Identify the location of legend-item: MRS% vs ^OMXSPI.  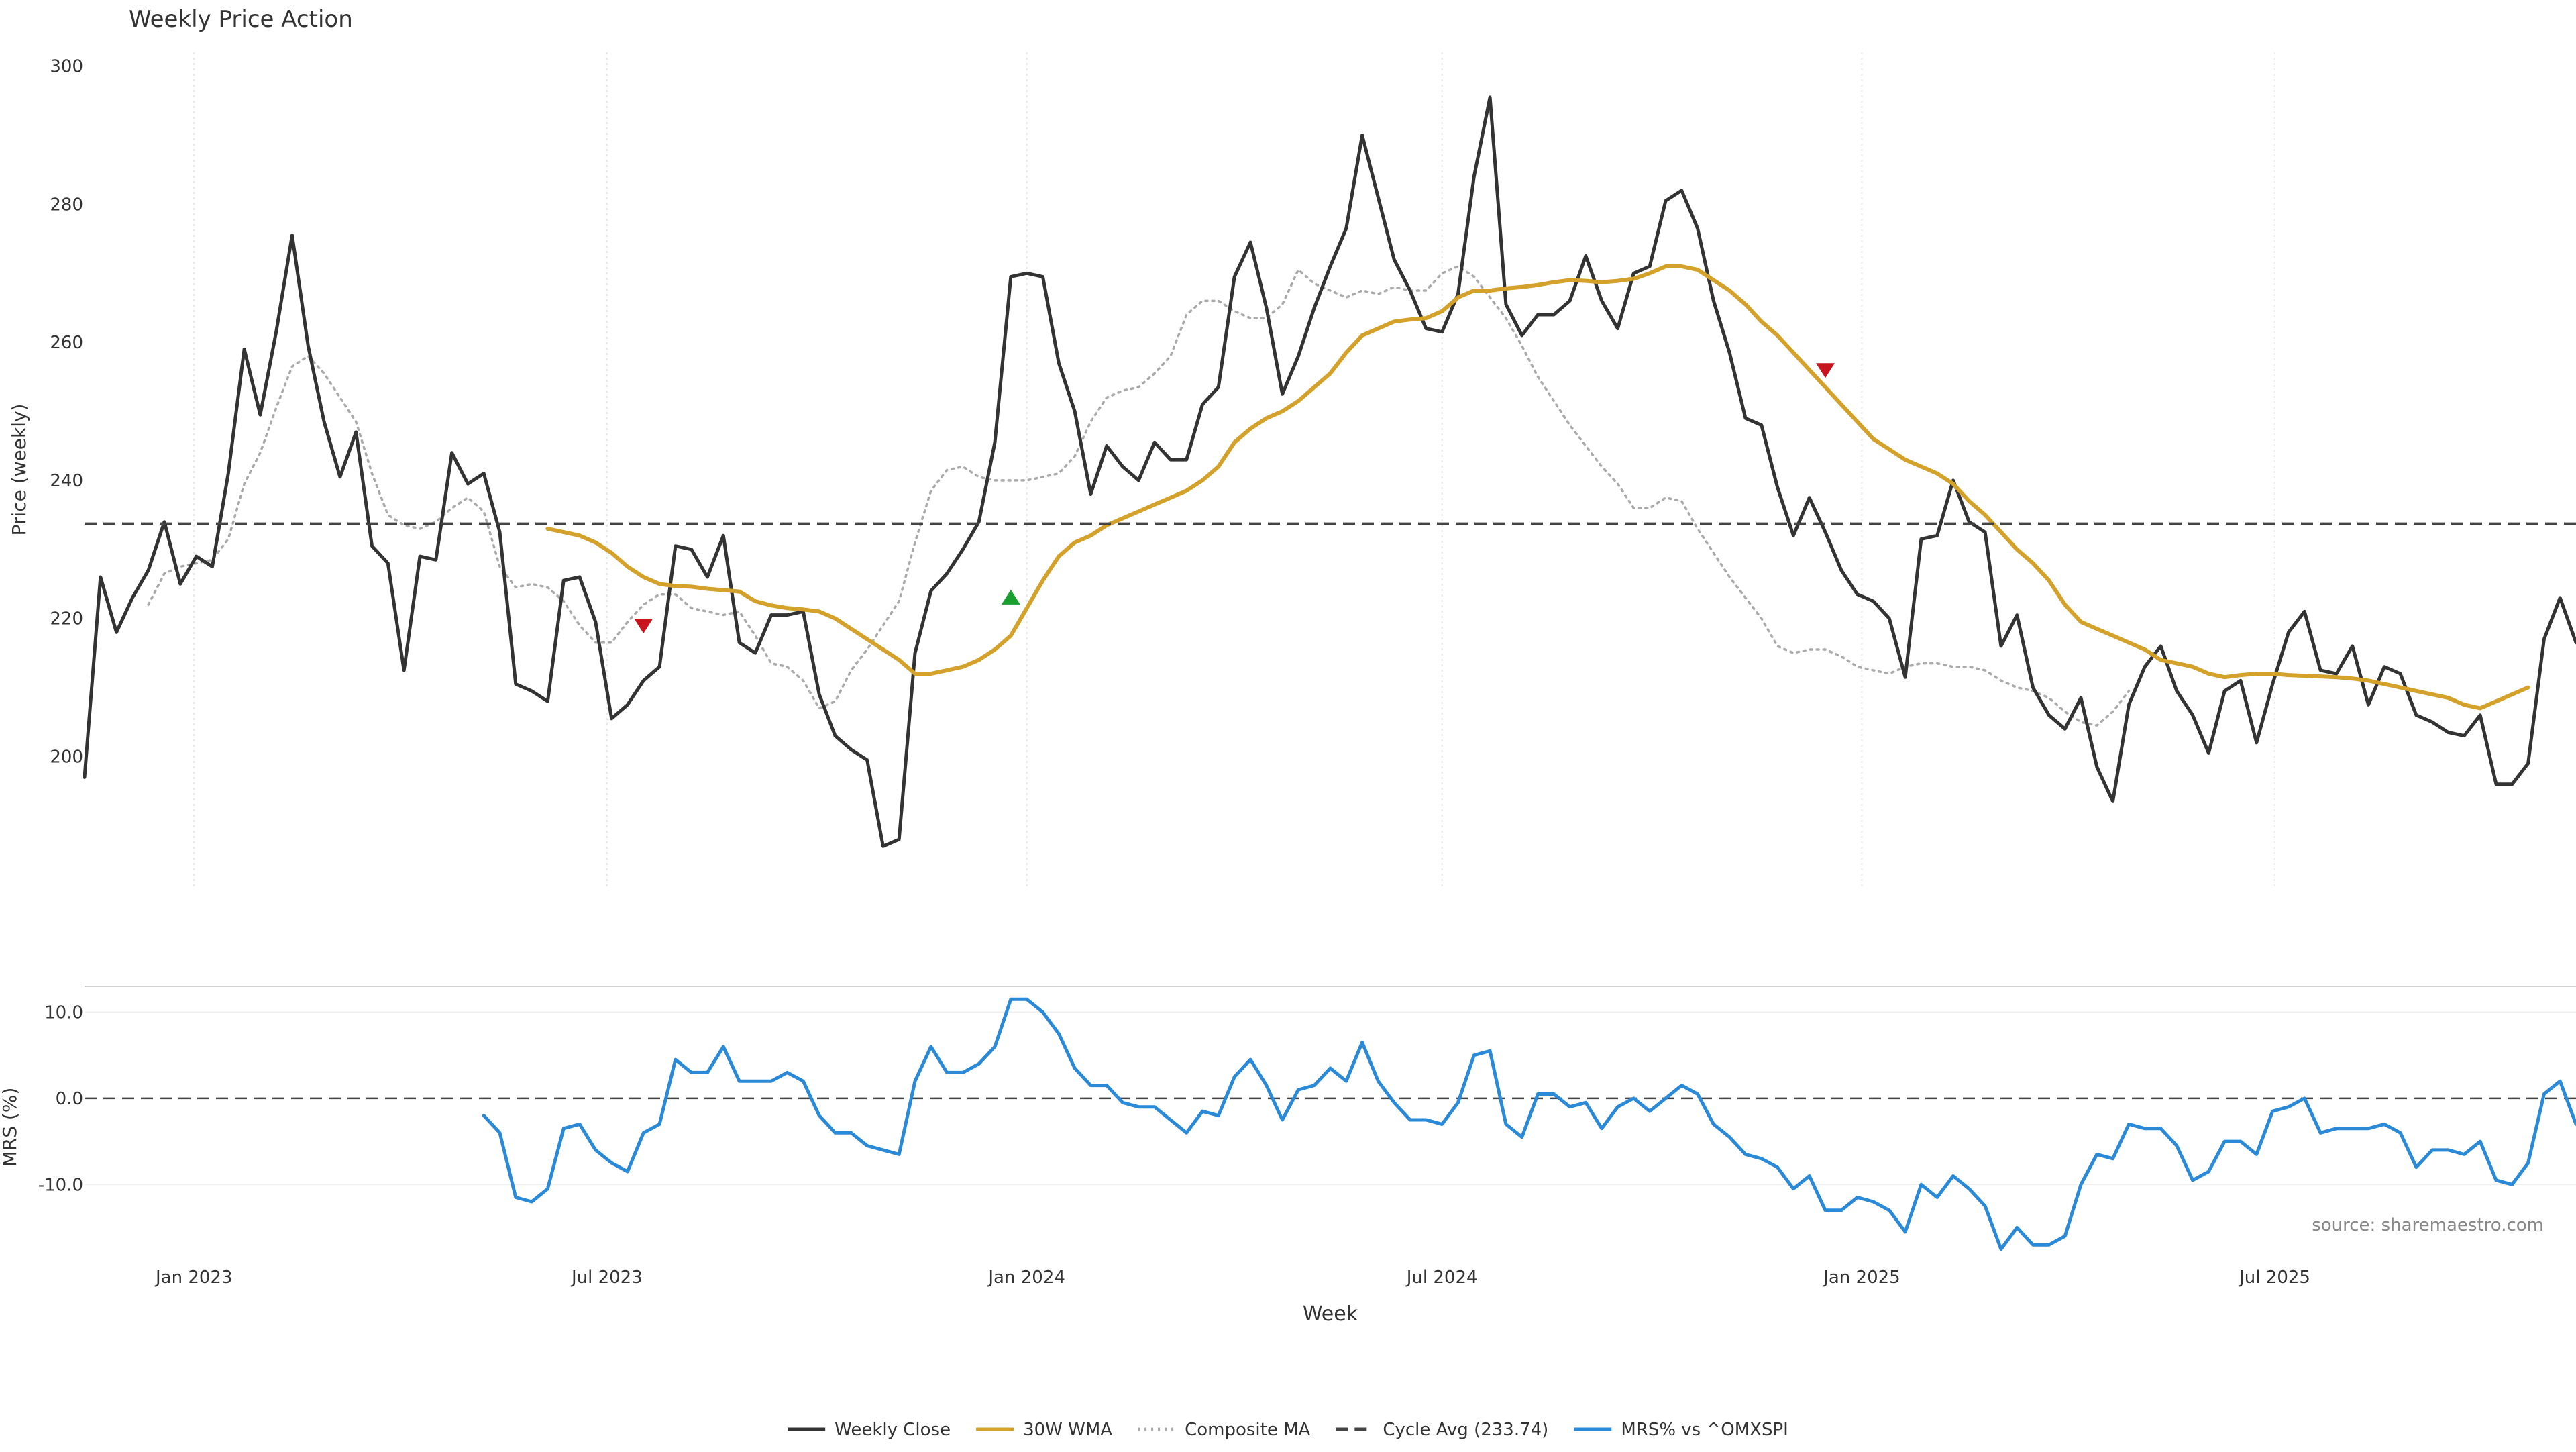
(1681, 1430).